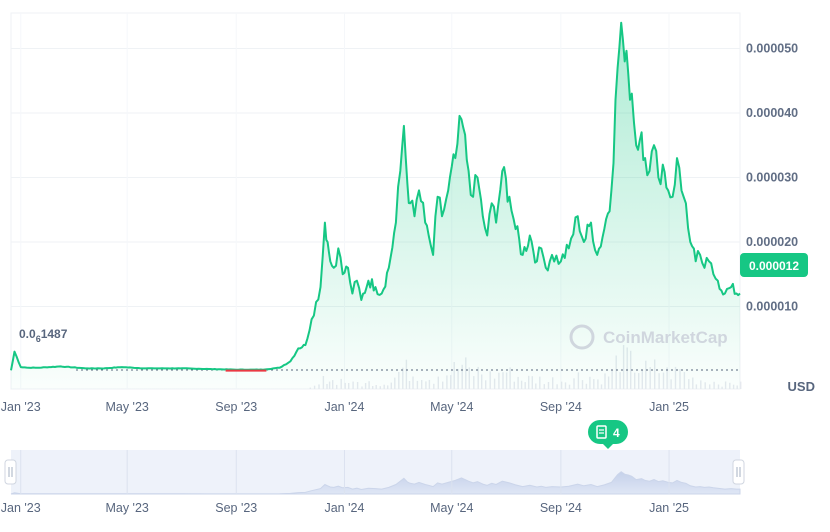 Image resolution: width=830 pixels, height=532 pixels. I want to click on x-tick-label: Jan '23, so click(21, 407).